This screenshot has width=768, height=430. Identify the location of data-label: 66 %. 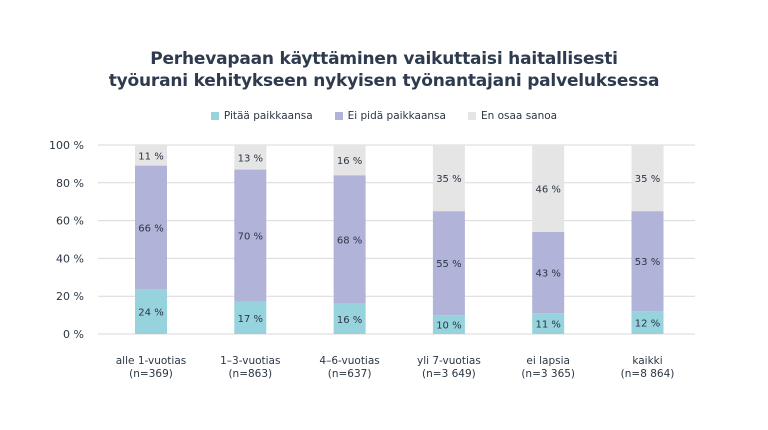
(150, 228).